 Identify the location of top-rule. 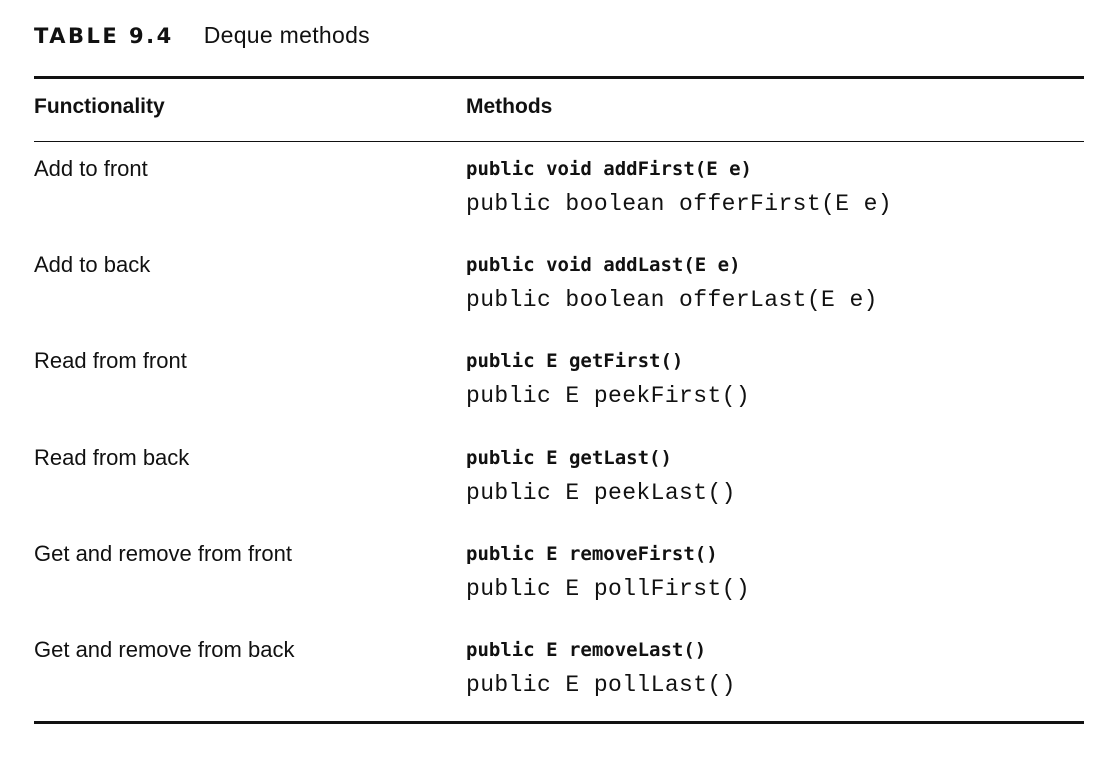
(559, 77).